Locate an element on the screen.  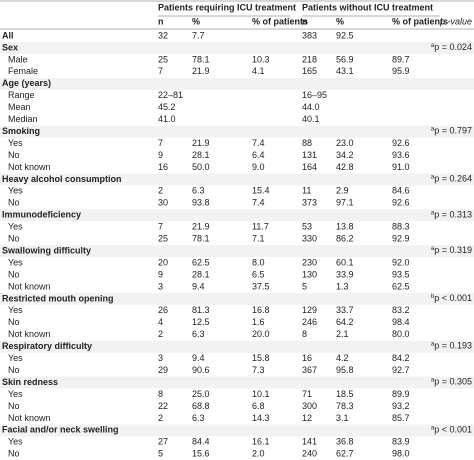
cell: 26 is located at coordinates (163, 310).